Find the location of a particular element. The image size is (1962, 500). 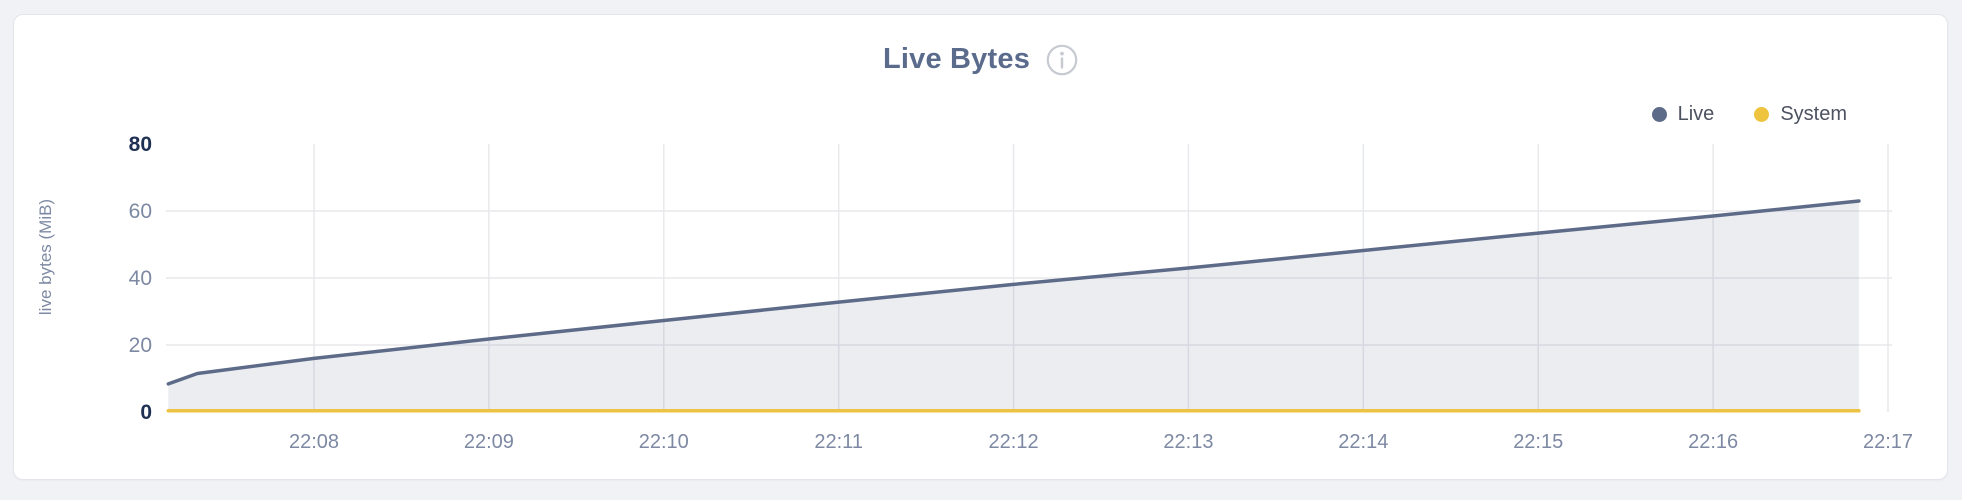

x-tick-label: 22:15 is located at coordinates (1538, 442).